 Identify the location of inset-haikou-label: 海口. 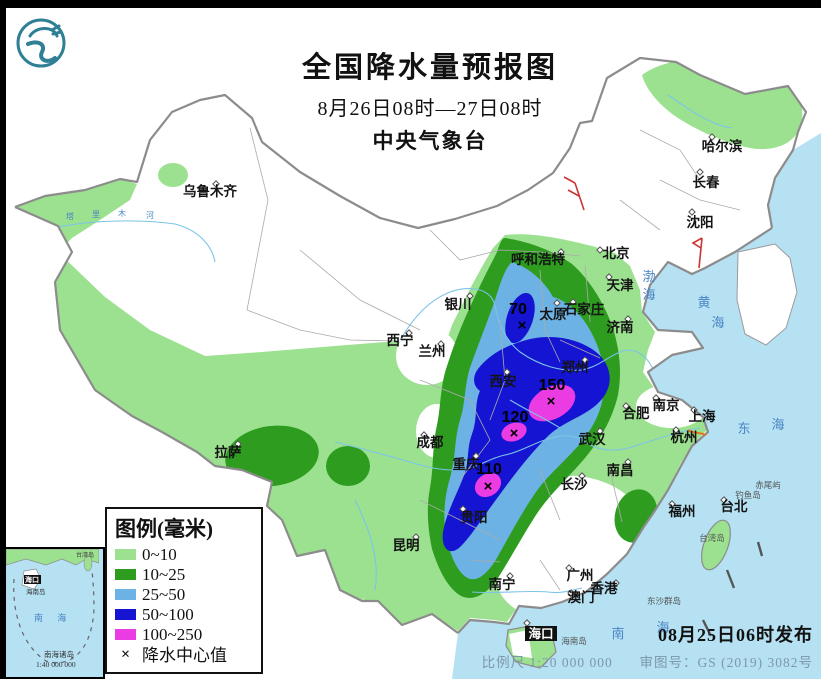
(32, 579).